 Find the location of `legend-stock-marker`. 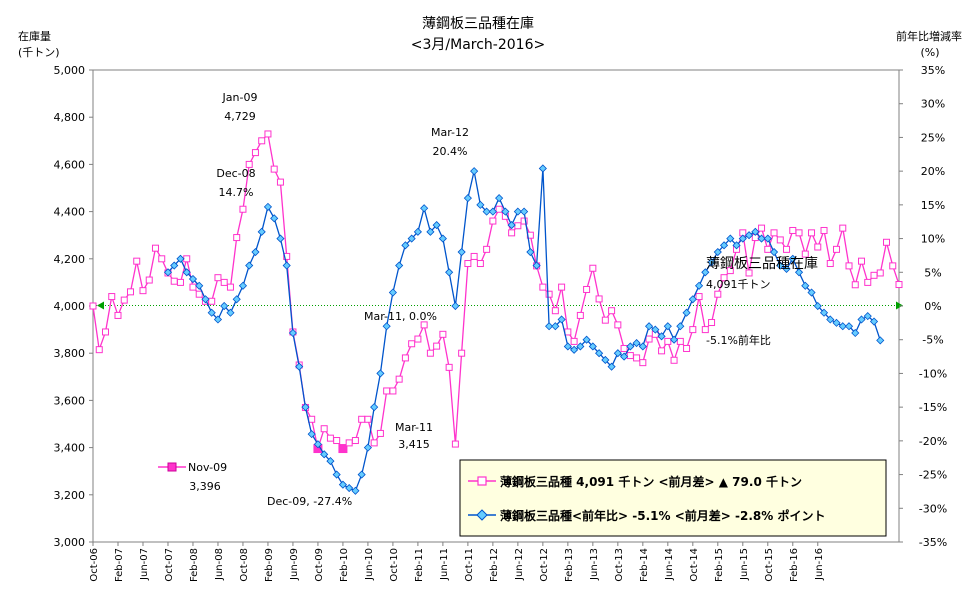

legend-stock-marker is located at coordinates (482, 481).